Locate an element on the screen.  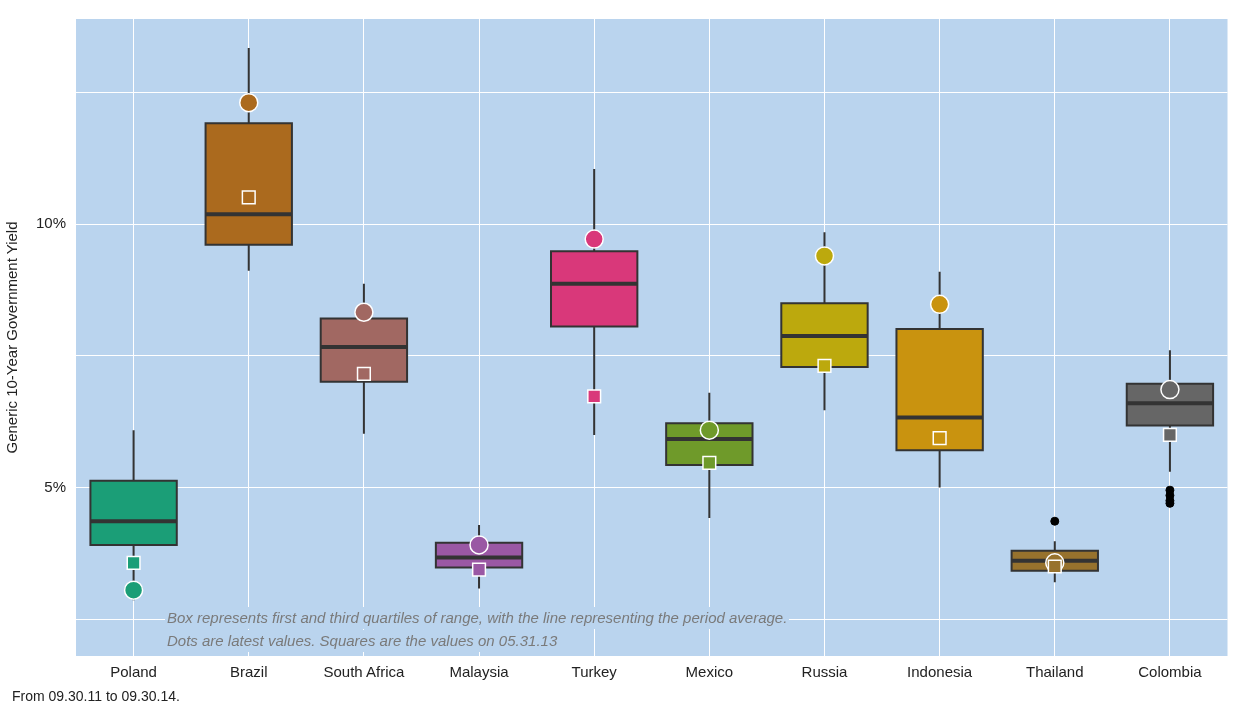
x-tick-label: Colombia is located at coordinates (1170, 672).